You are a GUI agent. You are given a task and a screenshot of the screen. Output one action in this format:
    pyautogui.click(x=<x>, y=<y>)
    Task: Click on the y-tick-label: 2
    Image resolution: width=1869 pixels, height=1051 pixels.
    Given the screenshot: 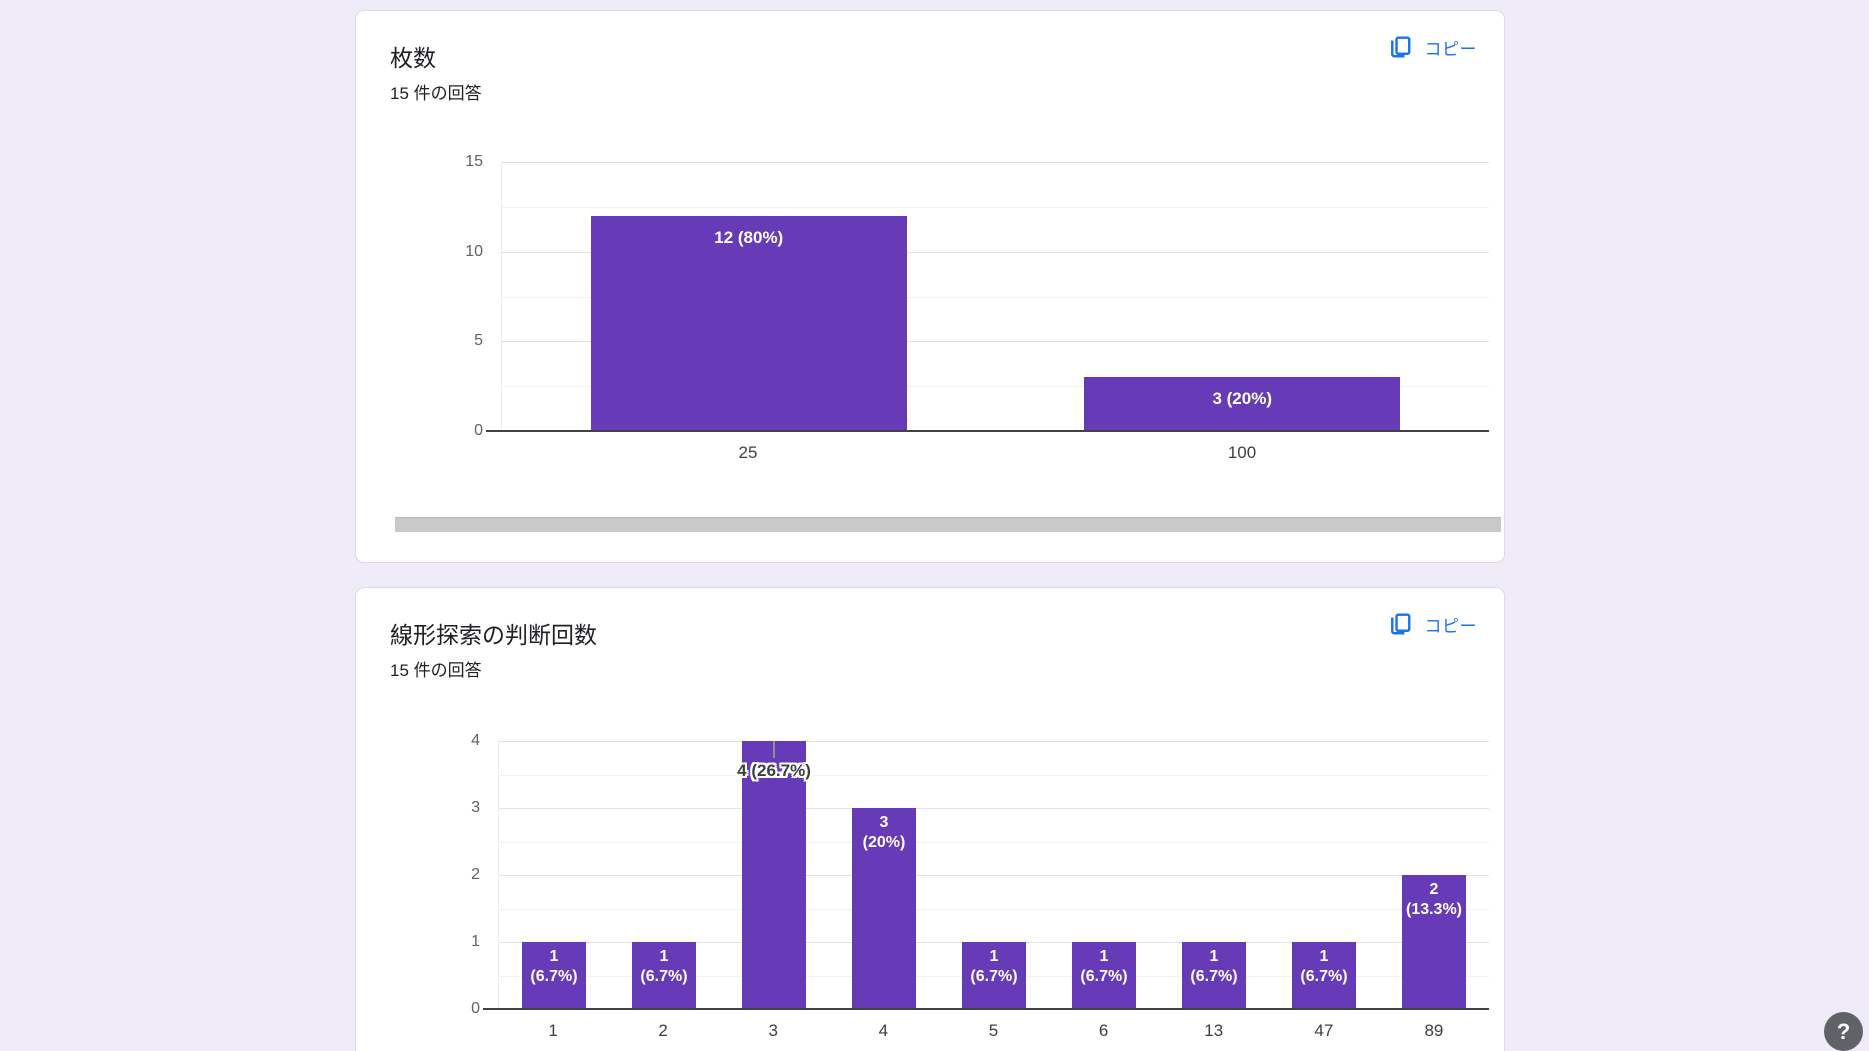 What is the action you would take?
    pyautogui.click(x=475, y=874)
    